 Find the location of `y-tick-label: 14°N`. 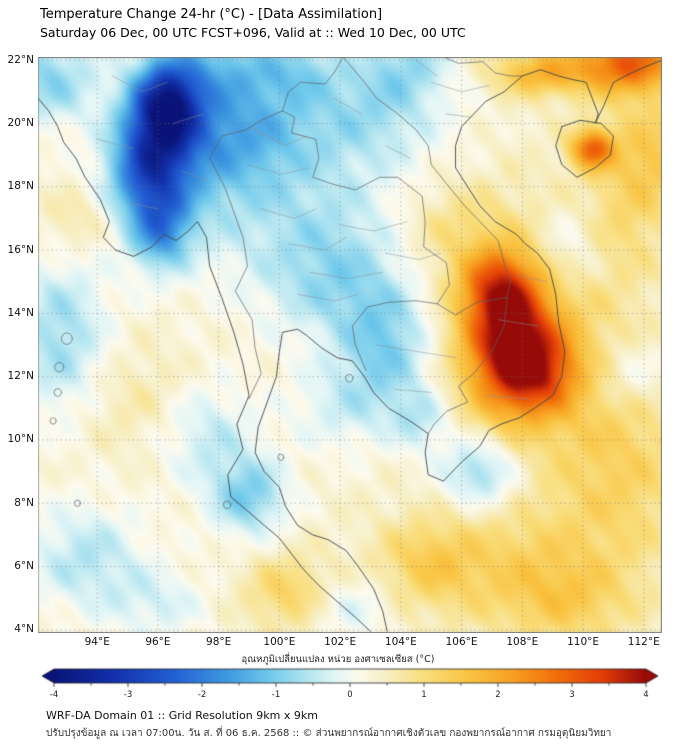

y-tick-label: 14°N is located at coordinates (20, 312).